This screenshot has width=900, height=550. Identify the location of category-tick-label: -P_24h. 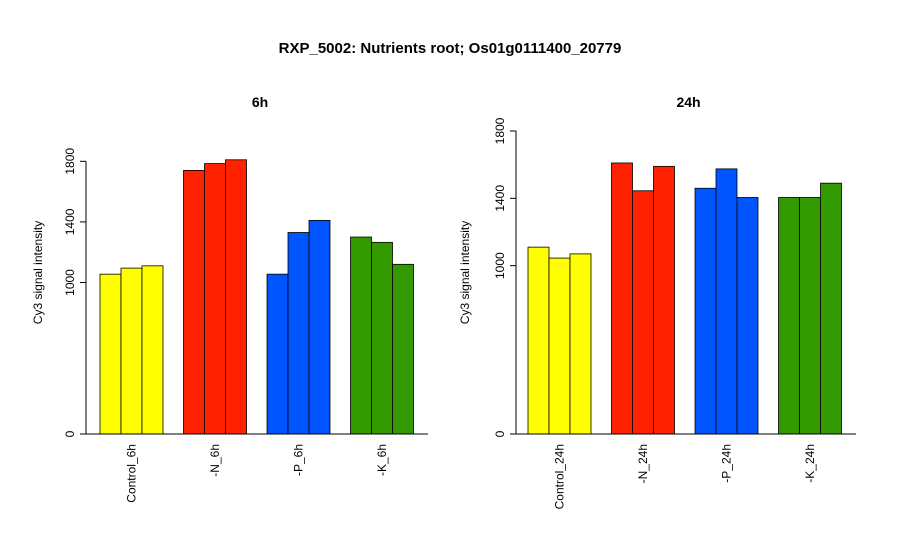
(727, 463).